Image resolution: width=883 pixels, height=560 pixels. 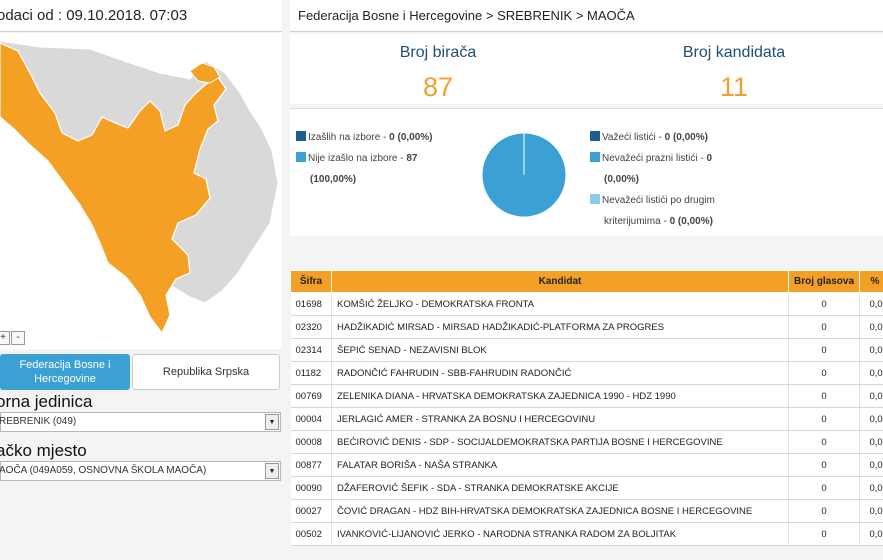 I want to click on legend-invalid-empty: Nevažeći prazni listići - 0, so click(x=690, y=158).